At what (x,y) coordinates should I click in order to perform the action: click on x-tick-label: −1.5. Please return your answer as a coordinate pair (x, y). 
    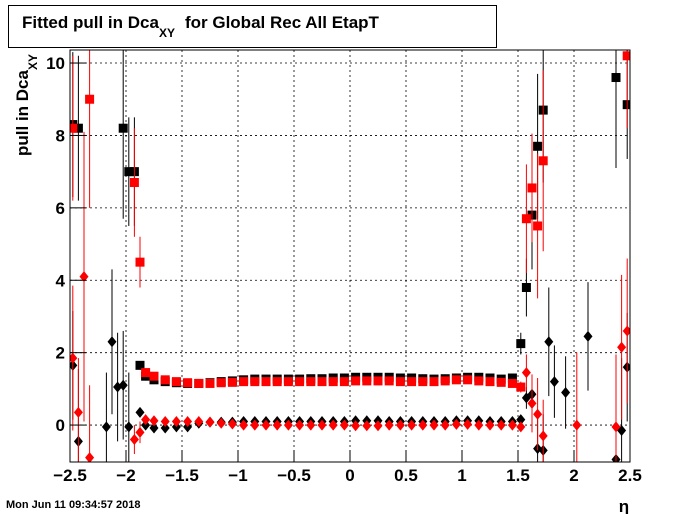
    Looking at the image, I should click on (182, 475).